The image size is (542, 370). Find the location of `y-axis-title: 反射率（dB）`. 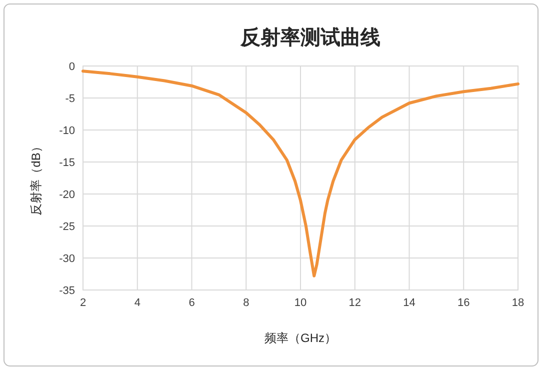

y-axis-title: 反射率（dB） is located at coordinates (36, 178).